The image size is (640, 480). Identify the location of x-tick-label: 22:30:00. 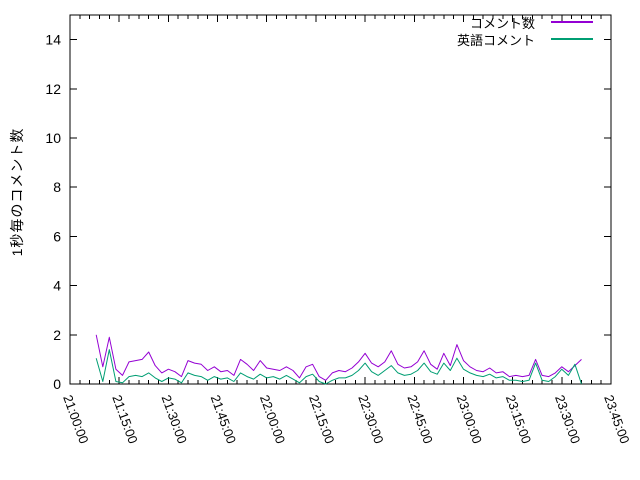
(370, 419).